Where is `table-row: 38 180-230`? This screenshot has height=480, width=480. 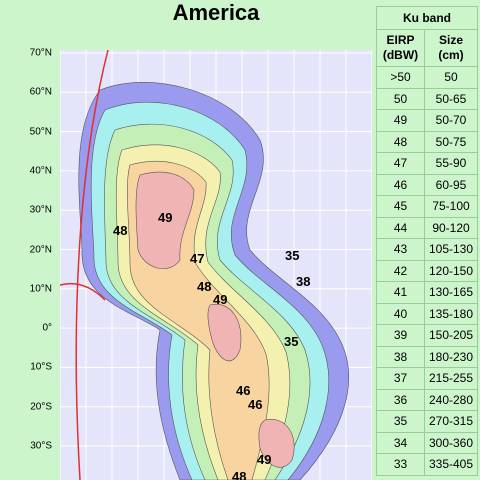
table-row: 38 180-230 is located at coordinates (427, 356).